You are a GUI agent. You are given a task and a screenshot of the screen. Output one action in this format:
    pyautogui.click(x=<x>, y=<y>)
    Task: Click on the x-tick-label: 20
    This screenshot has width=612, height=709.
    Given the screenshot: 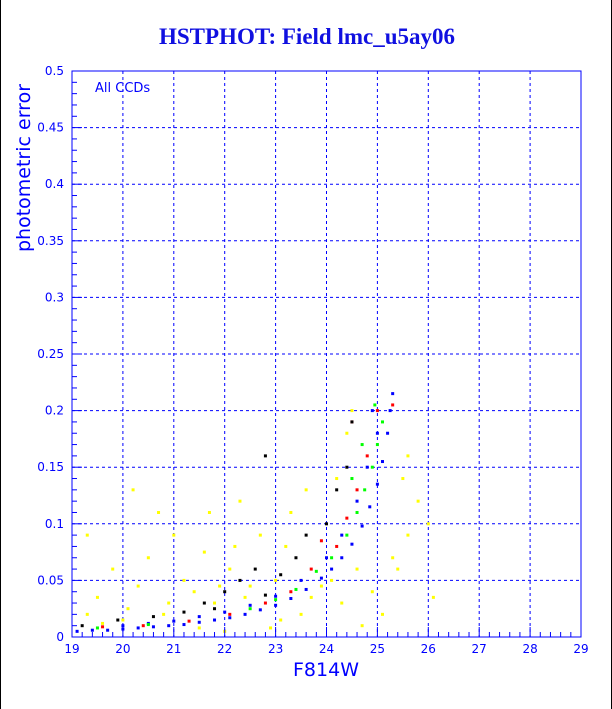 What is the action you would take?
    pyautogui.click(x=122, y=649)
    